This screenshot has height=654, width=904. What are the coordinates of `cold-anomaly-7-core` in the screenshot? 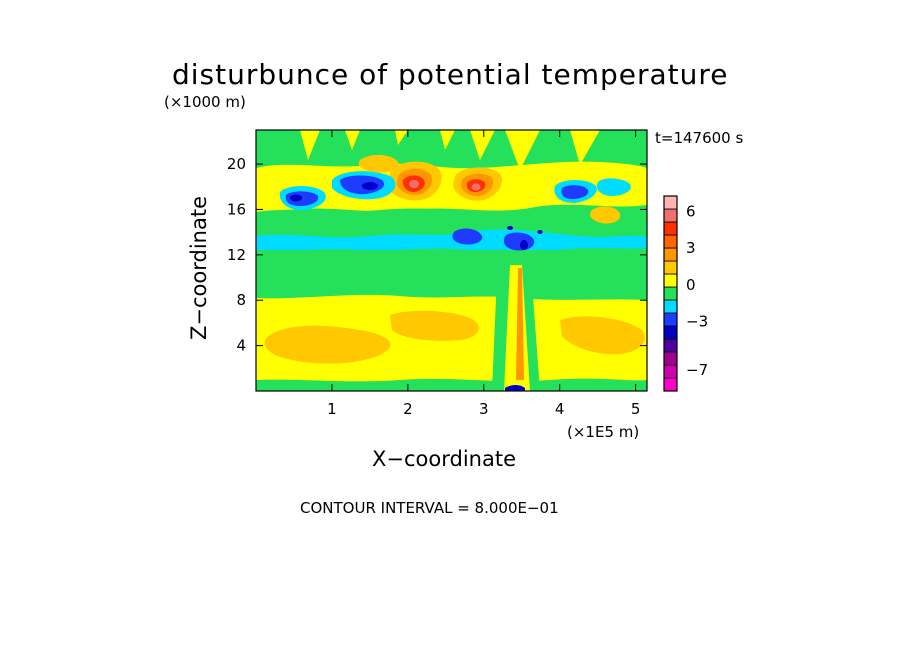 It's located at (510, 228).